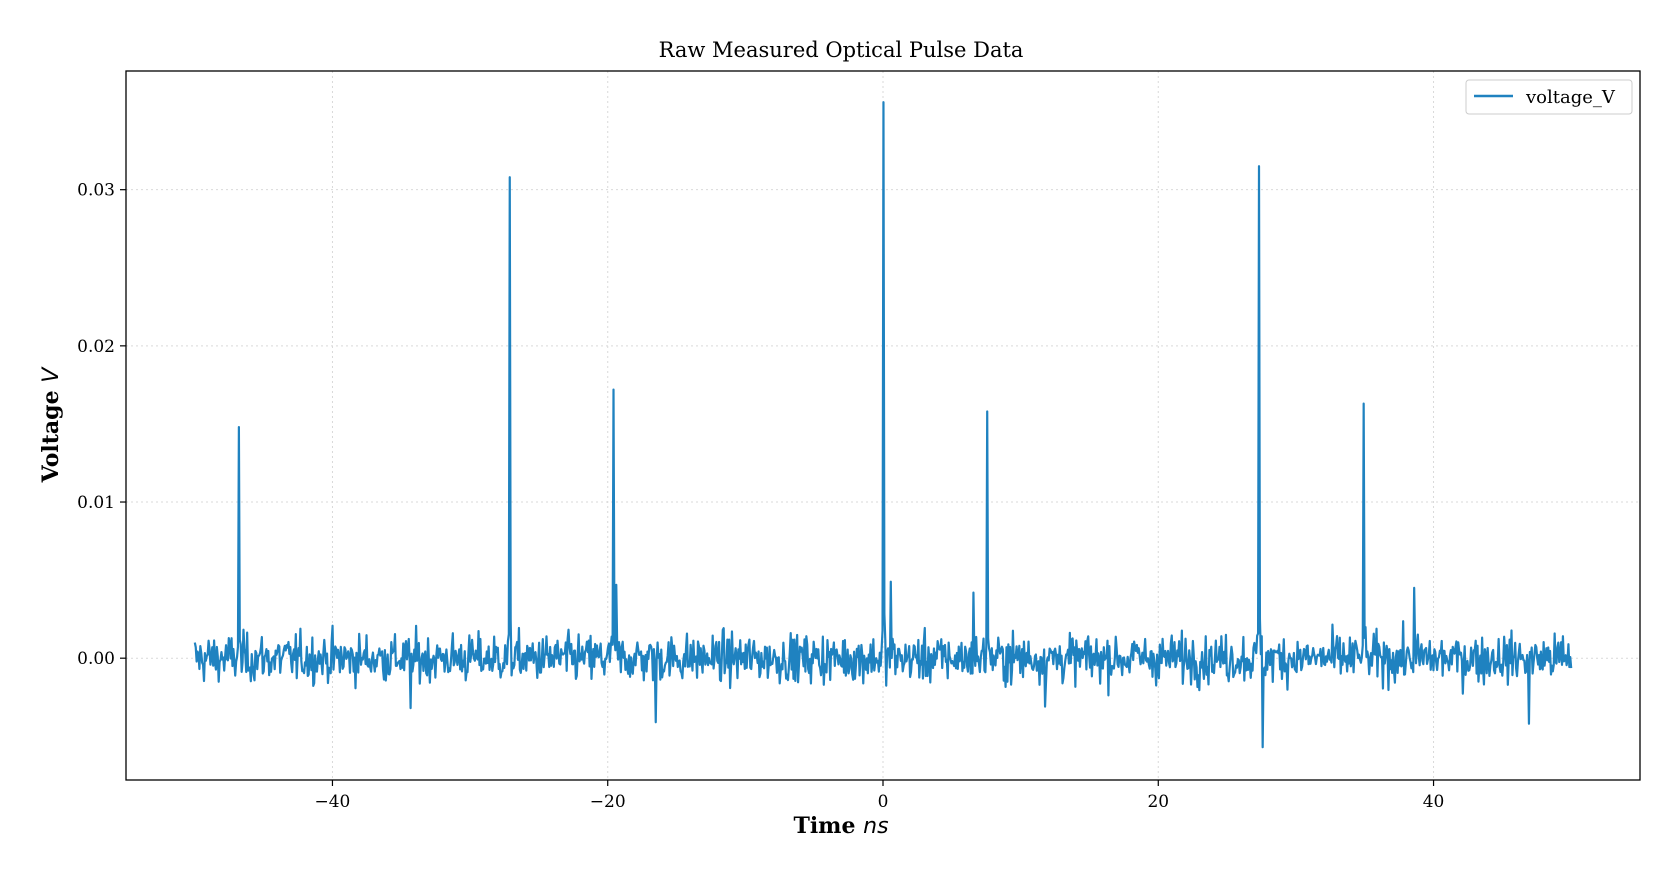 The width and height of the screenshot is (1671, 871). I want to click on x-tick-label: −20, so click(608, 802).